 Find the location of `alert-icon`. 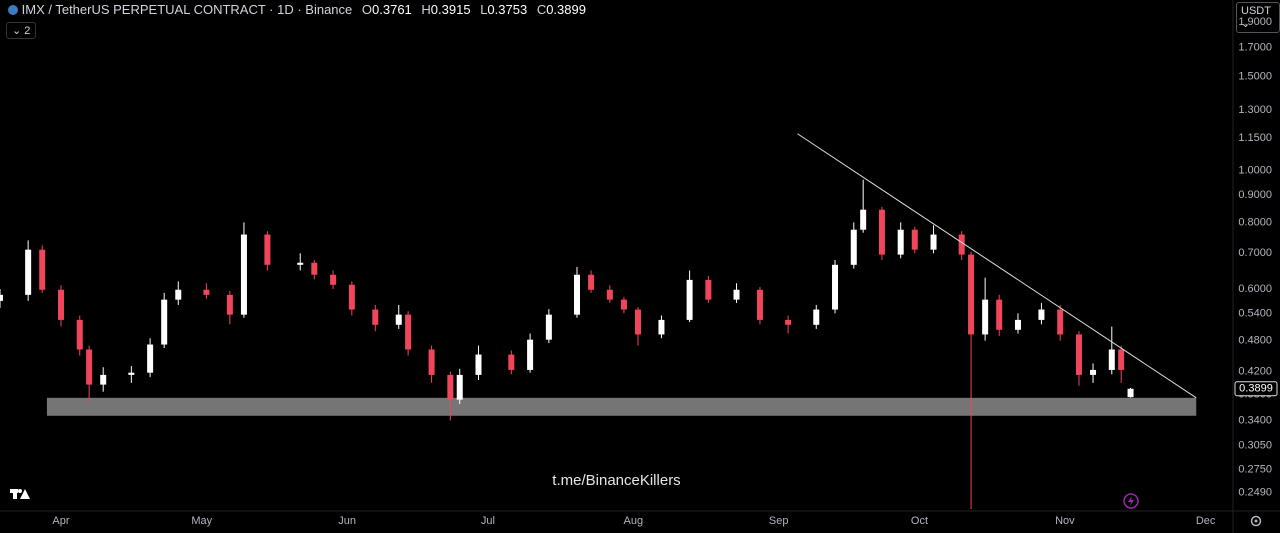

alert-icon is located at coordinates (1131, 501).